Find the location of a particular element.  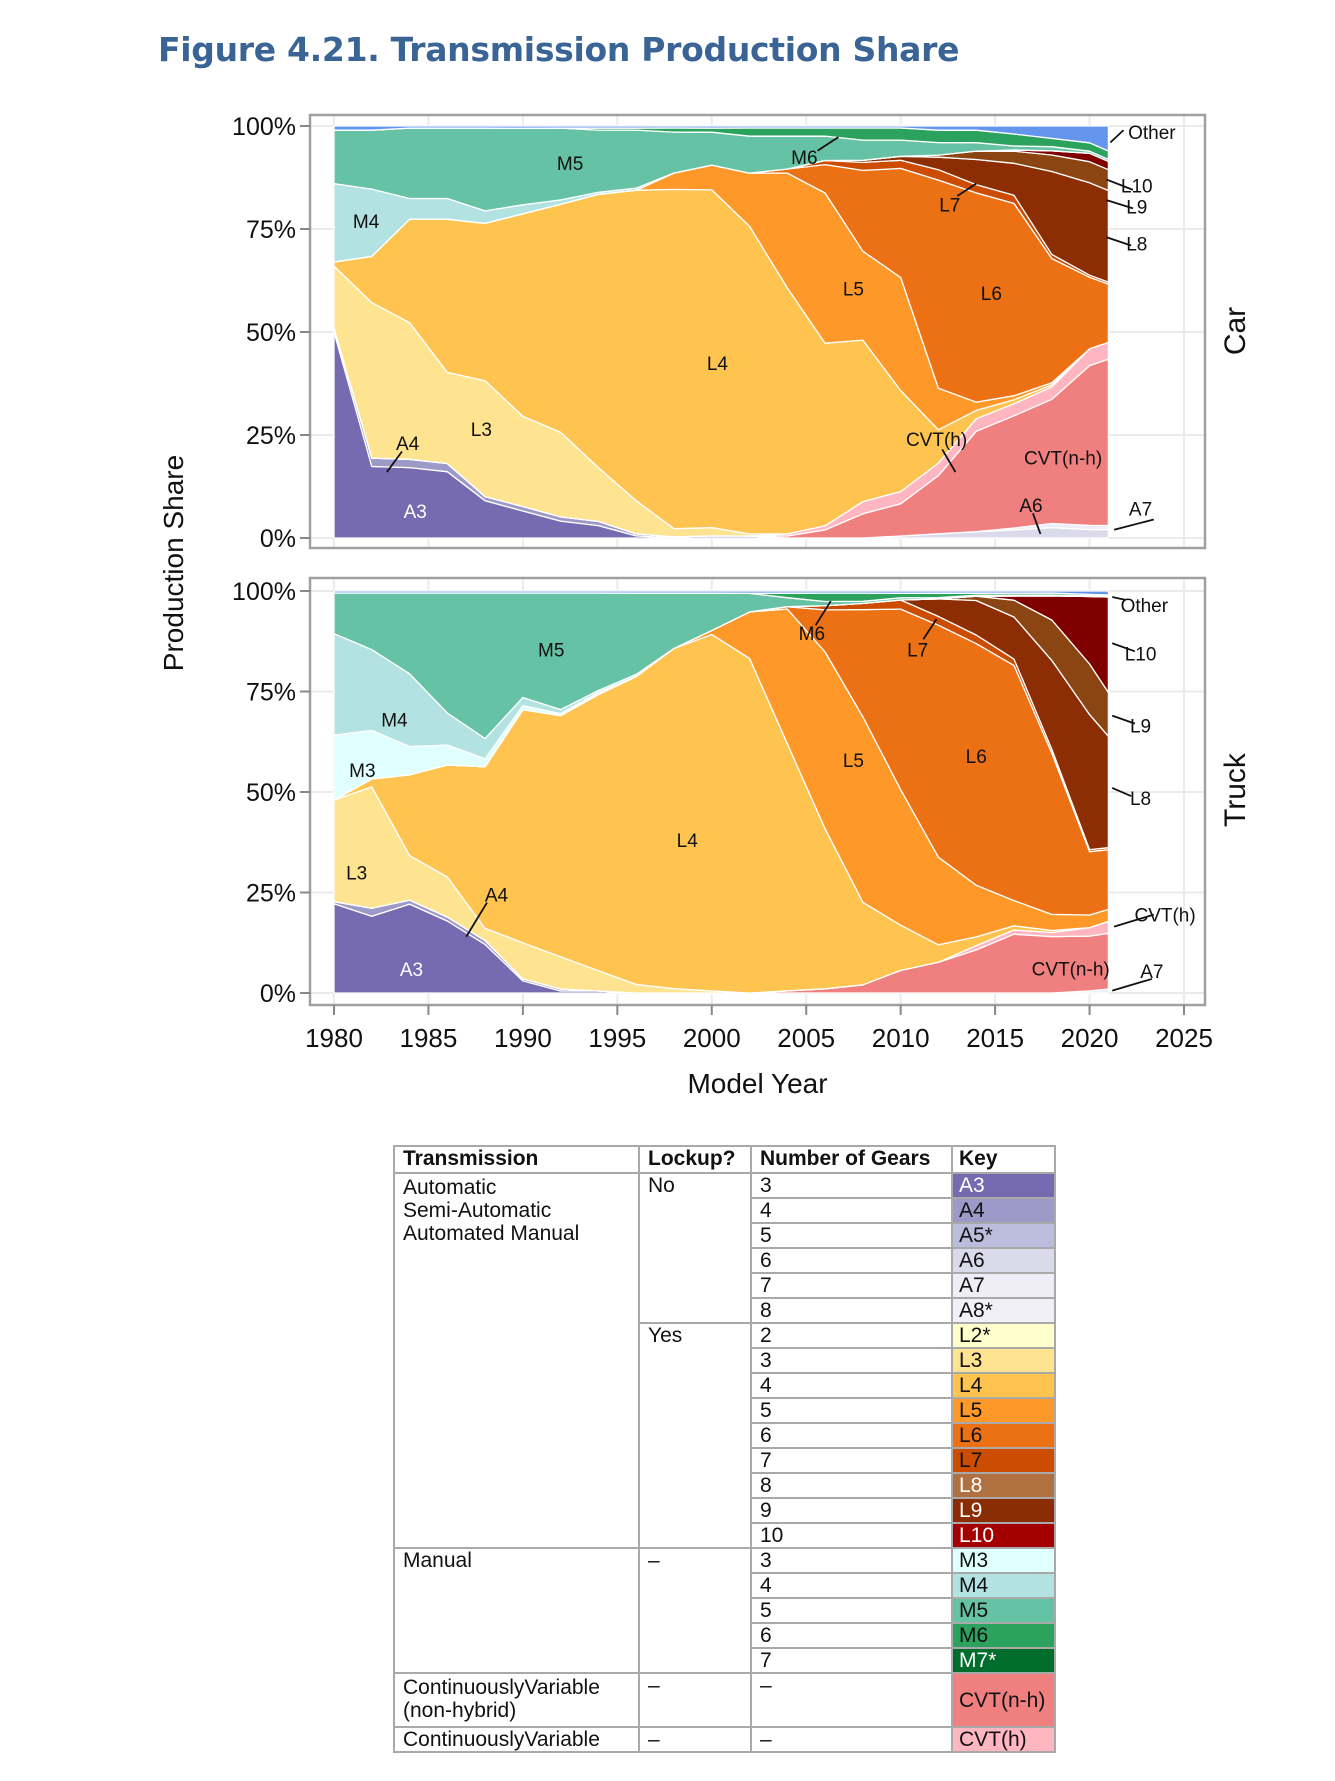

table-row: 7 L7 is located at coordinates (725, 1460).